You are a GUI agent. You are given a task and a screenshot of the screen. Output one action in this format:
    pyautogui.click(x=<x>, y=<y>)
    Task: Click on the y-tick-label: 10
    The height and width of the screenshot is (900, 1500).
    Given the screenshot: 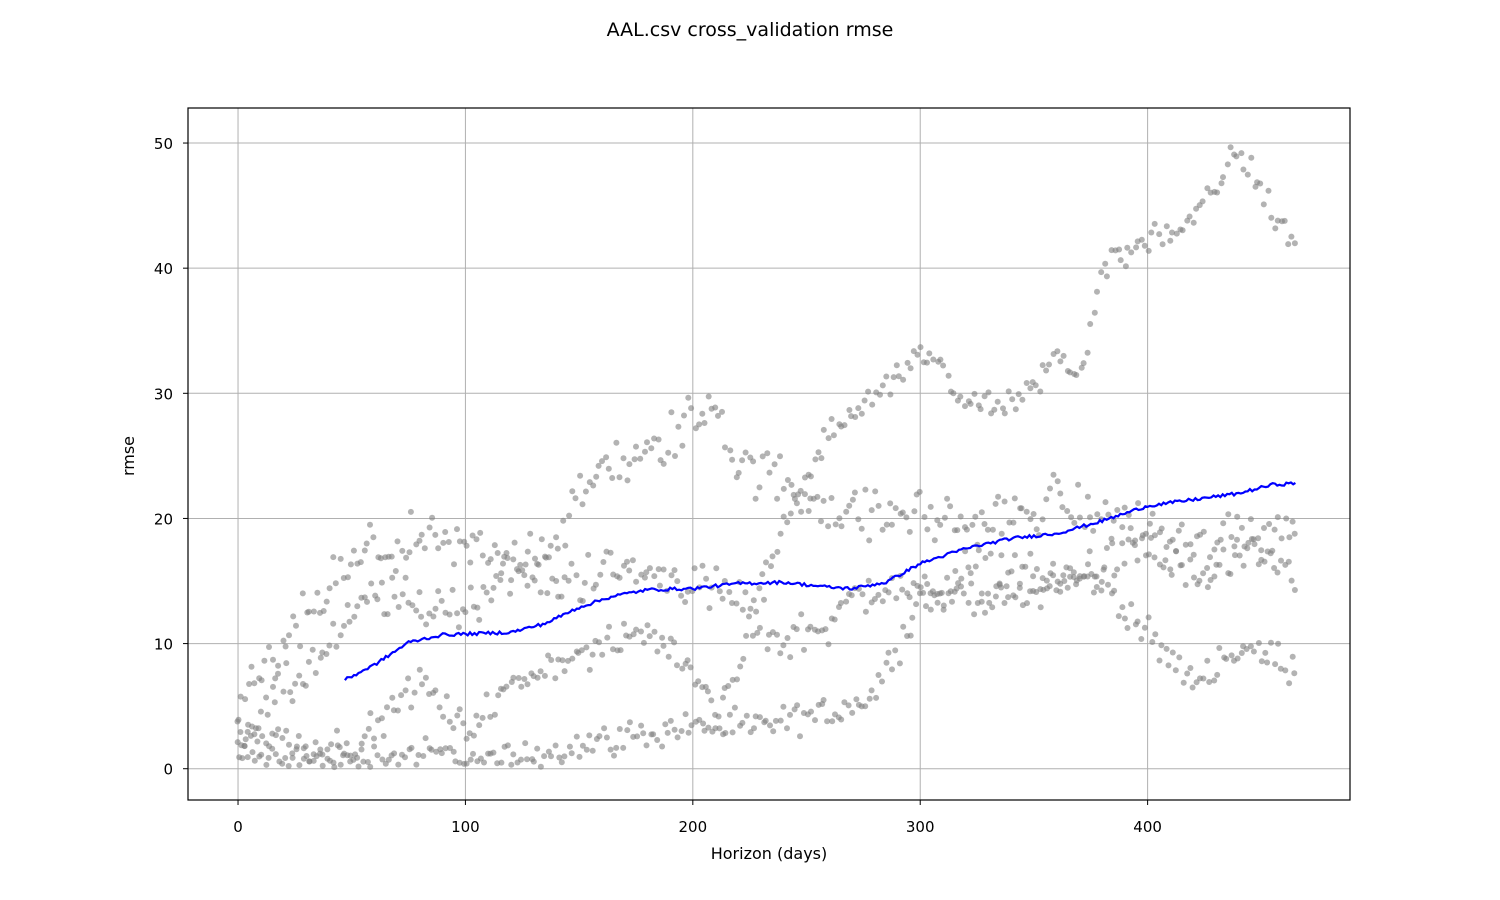 What is the action you would take?
    pyautogui.click(x=163, y=645)
    